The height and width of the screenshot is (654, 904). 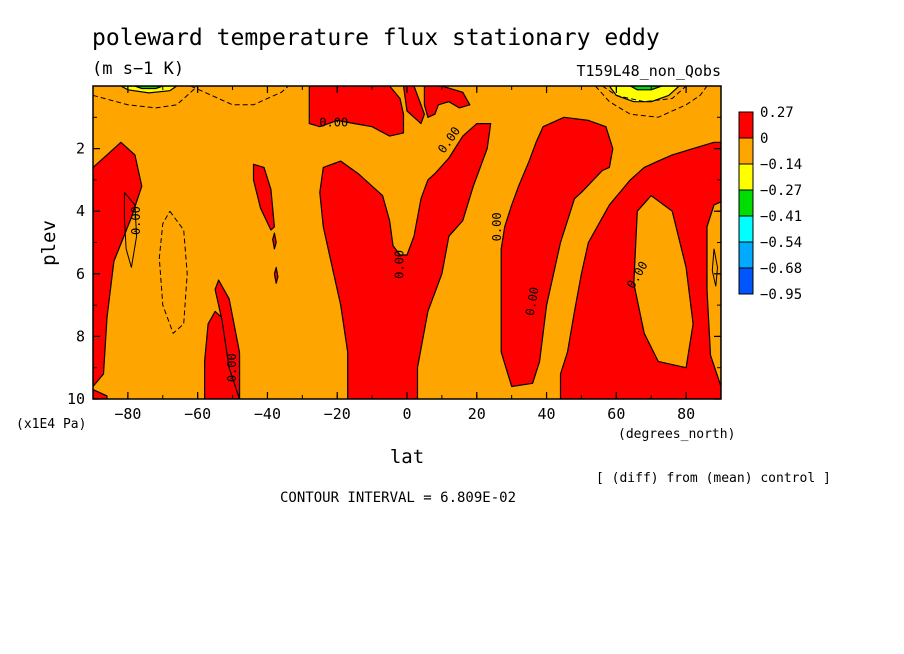 I want to click on x-tick-label-4: 0, so click(x=406, y=414).